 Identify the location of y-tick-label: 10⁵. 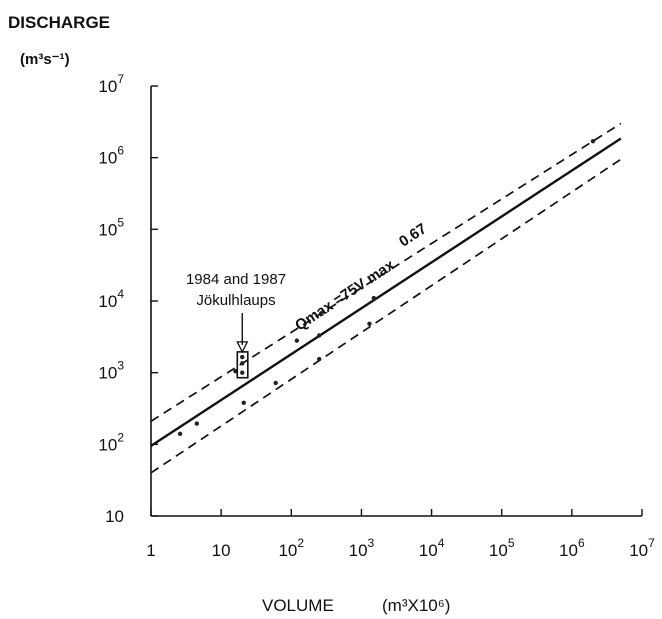
(111, 227).